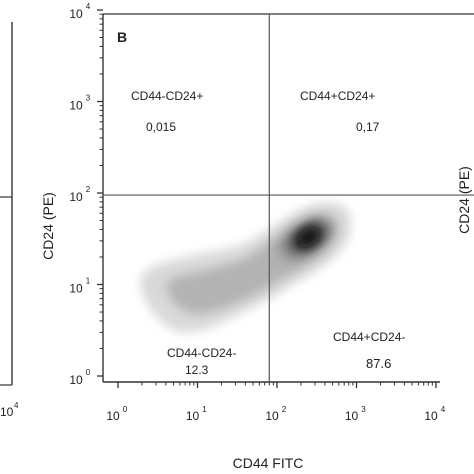  Describe the element at coordinates (284, 409) in the screenshot. I see `x-tick-exponent: 2` at that location.